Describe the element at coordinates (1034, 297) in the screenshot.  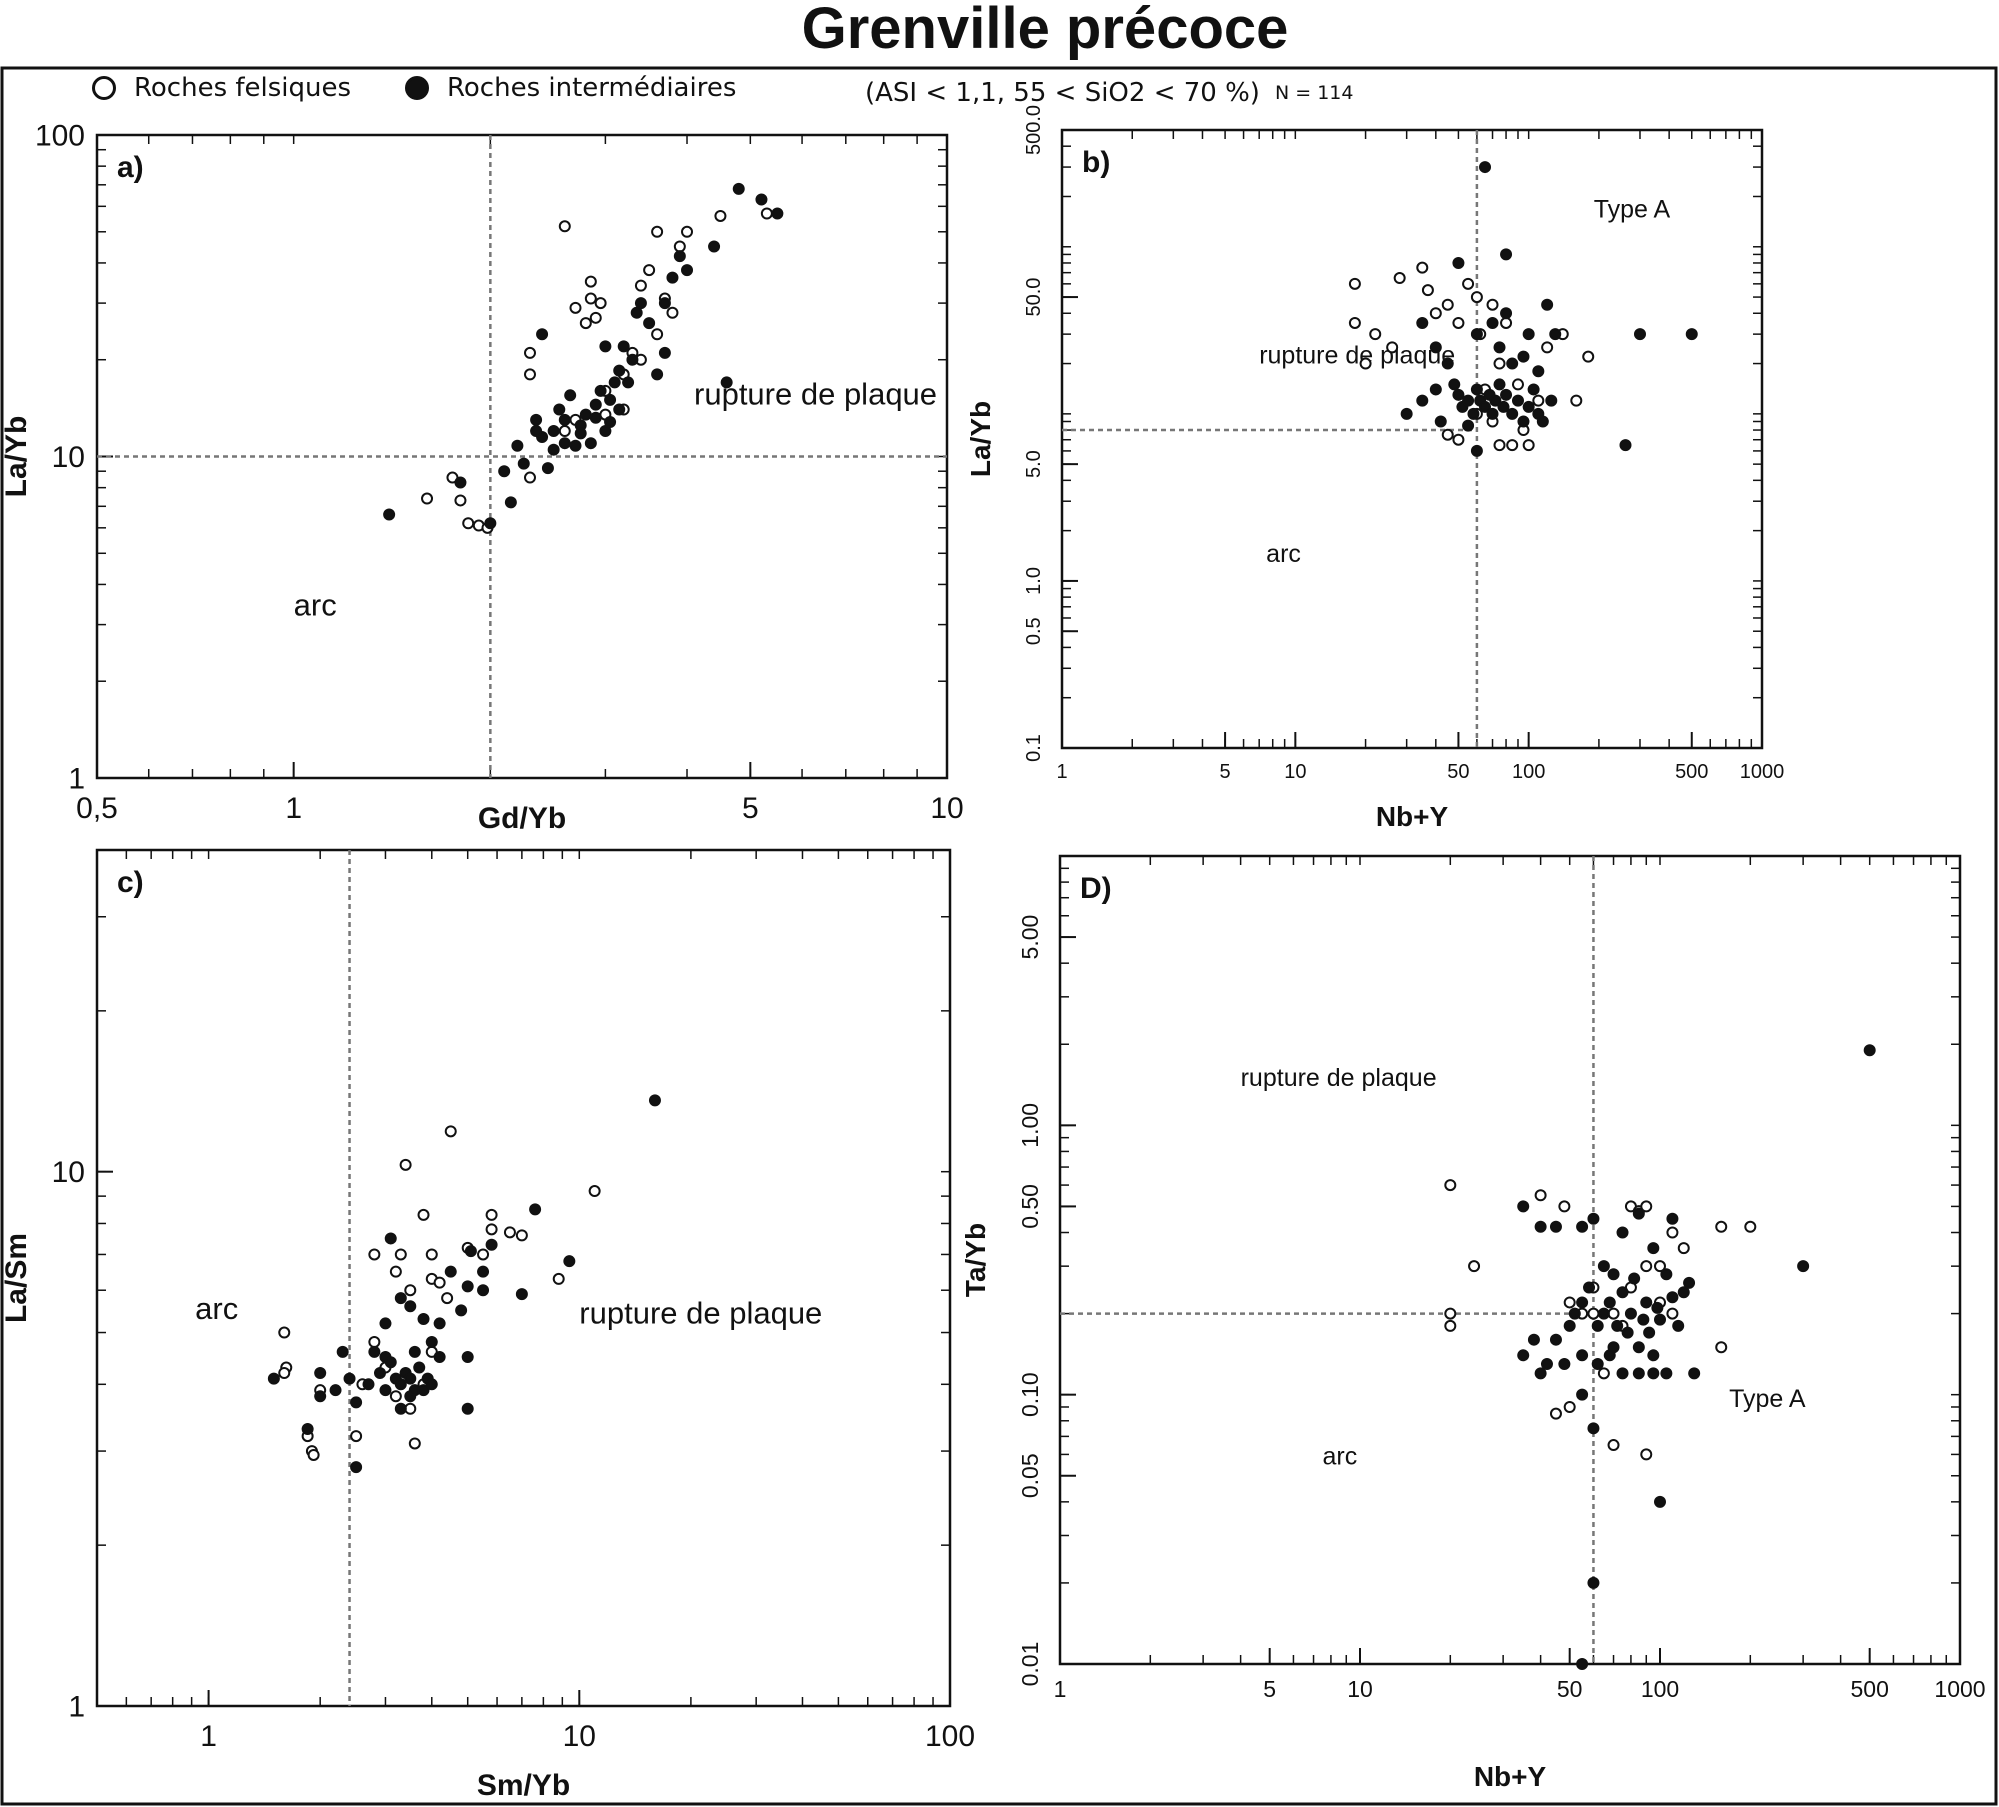
I see `y-tick-label: 50.0` at that location.